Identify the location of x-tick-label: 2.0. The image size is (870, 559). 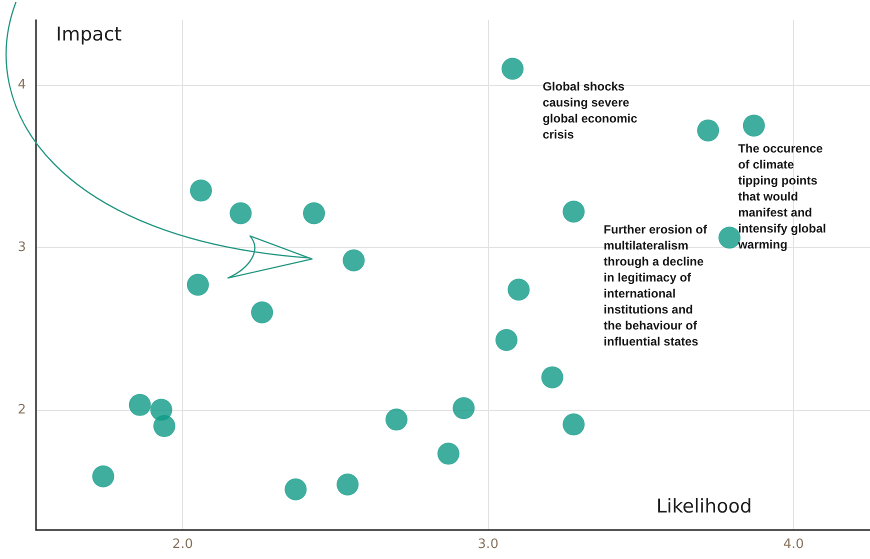
(182, 544).